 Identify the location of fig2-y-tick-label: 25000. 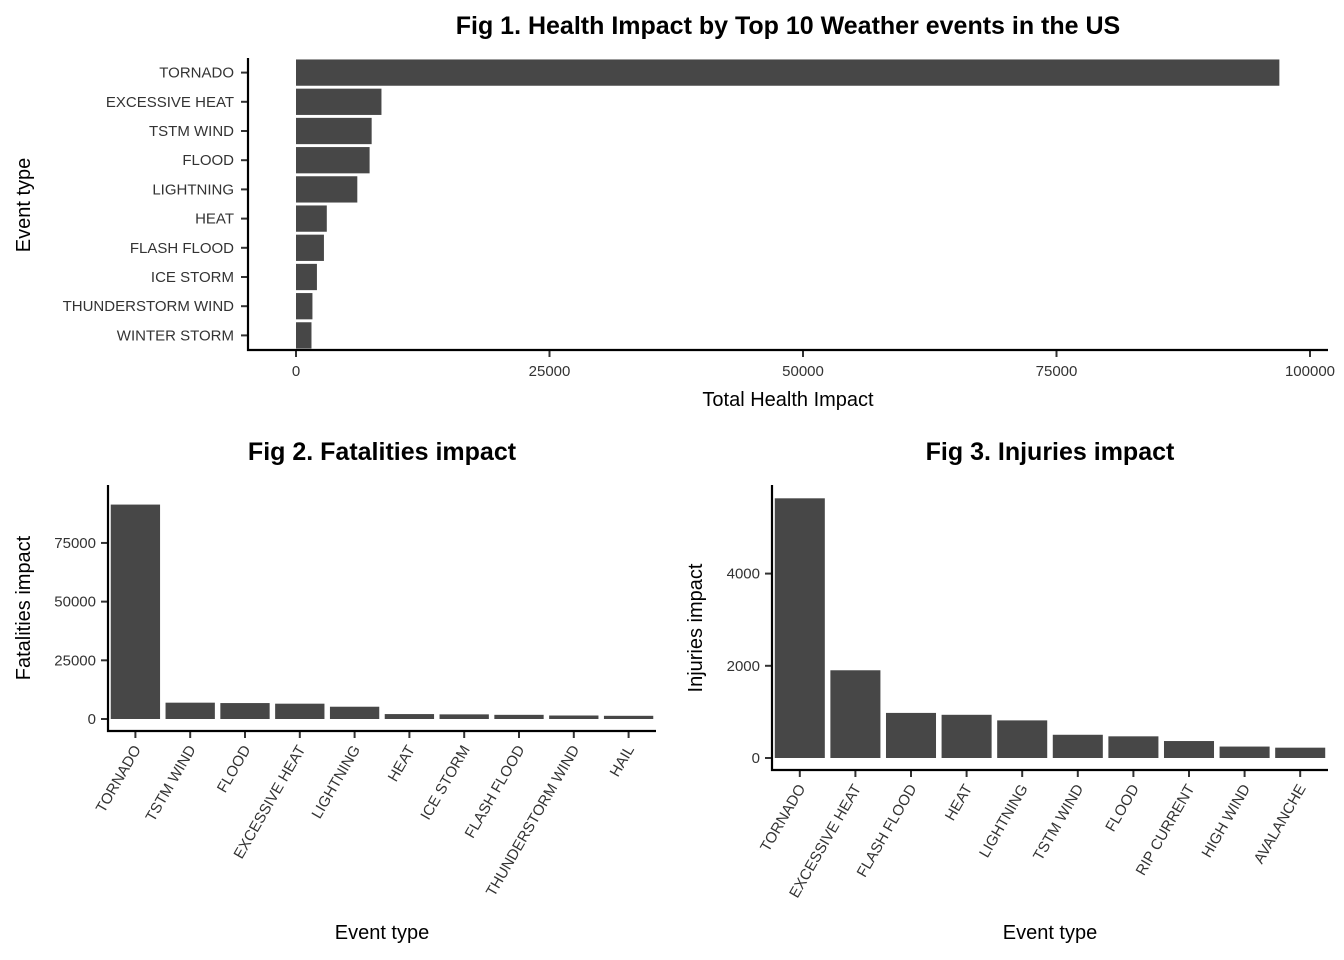
(75, 660).